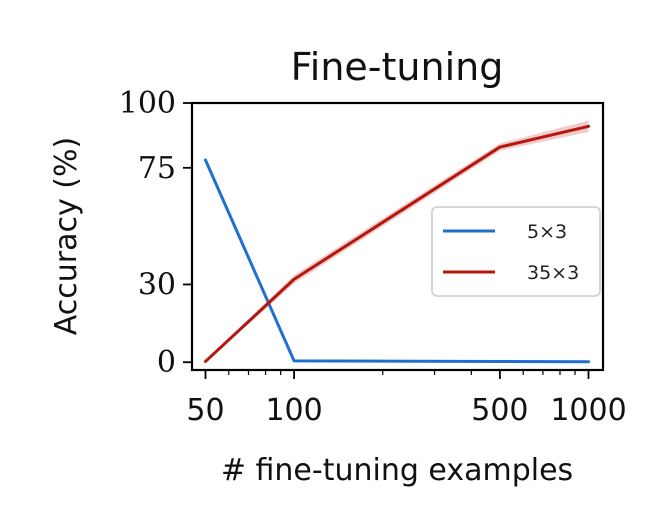 This screenshot has width=664, height=532. I want to click on y-tick-label: 0, so click(166, 362).